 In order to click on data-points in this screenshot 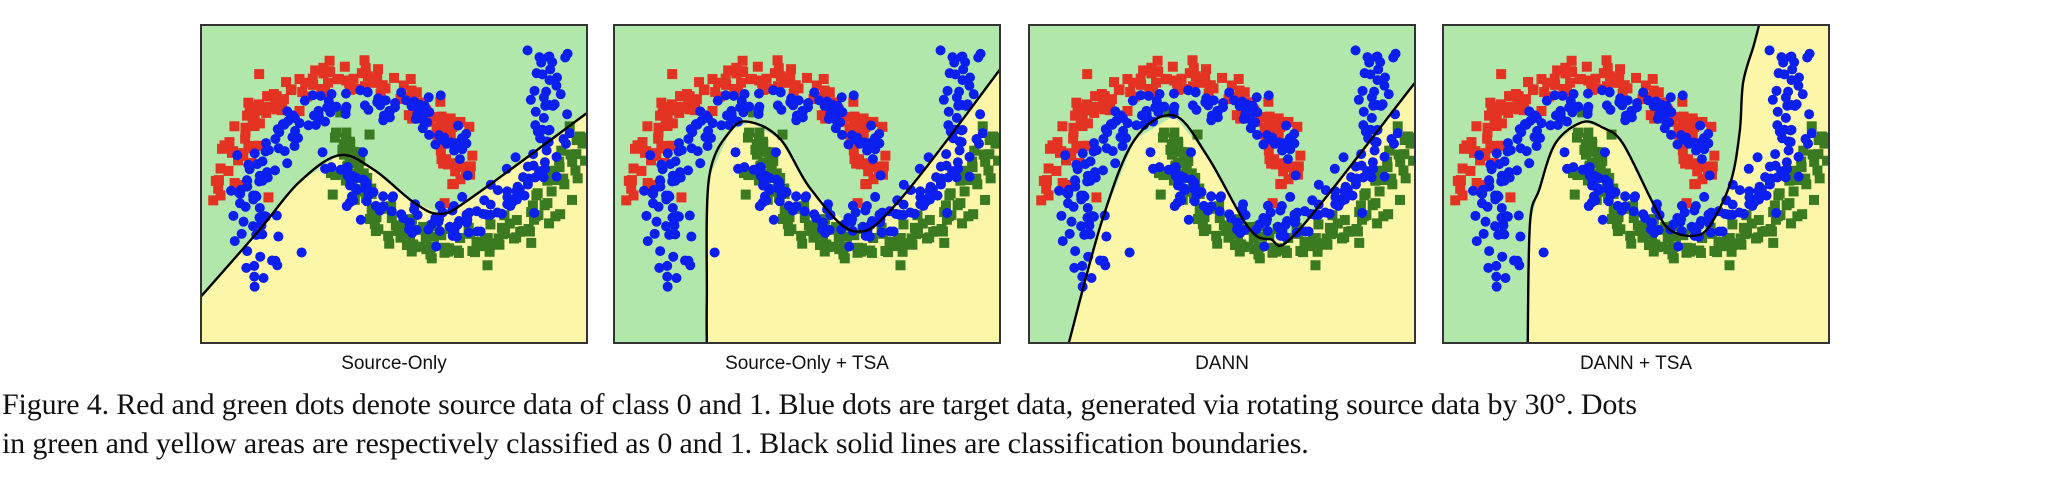, I will do `click(398, 168)`.